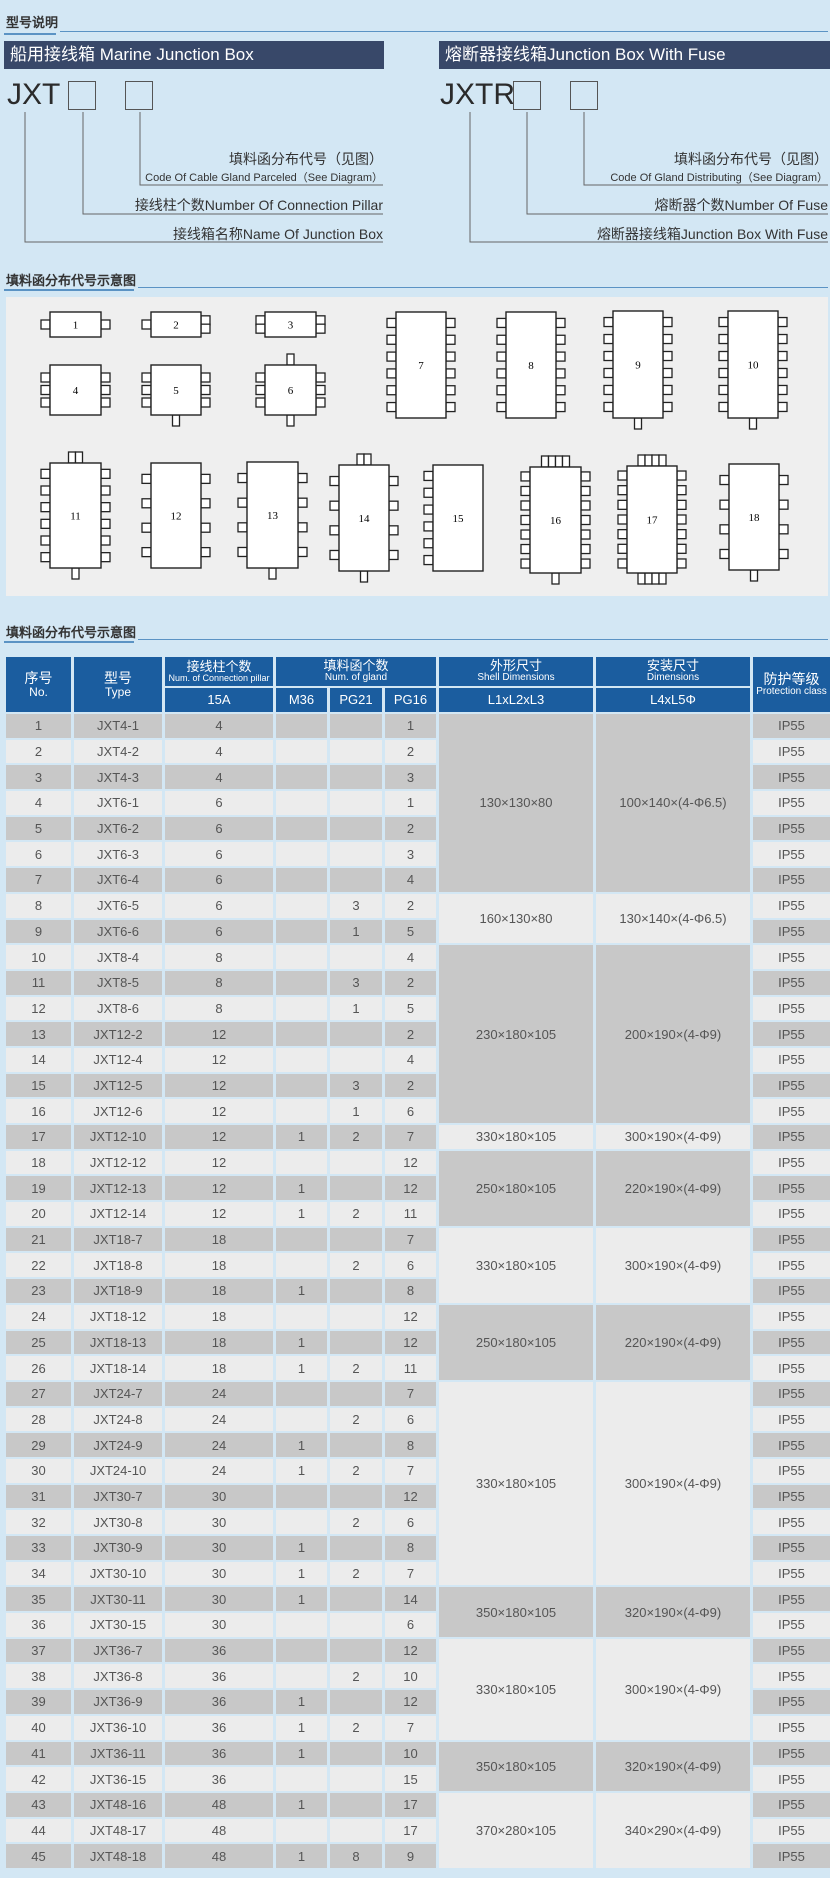 The height and width of the screenshot is (1878, 830). Describe the element at coordinates (219, 1239) in the screenshot. I see `cell-pillar-15a: 18` at that location.